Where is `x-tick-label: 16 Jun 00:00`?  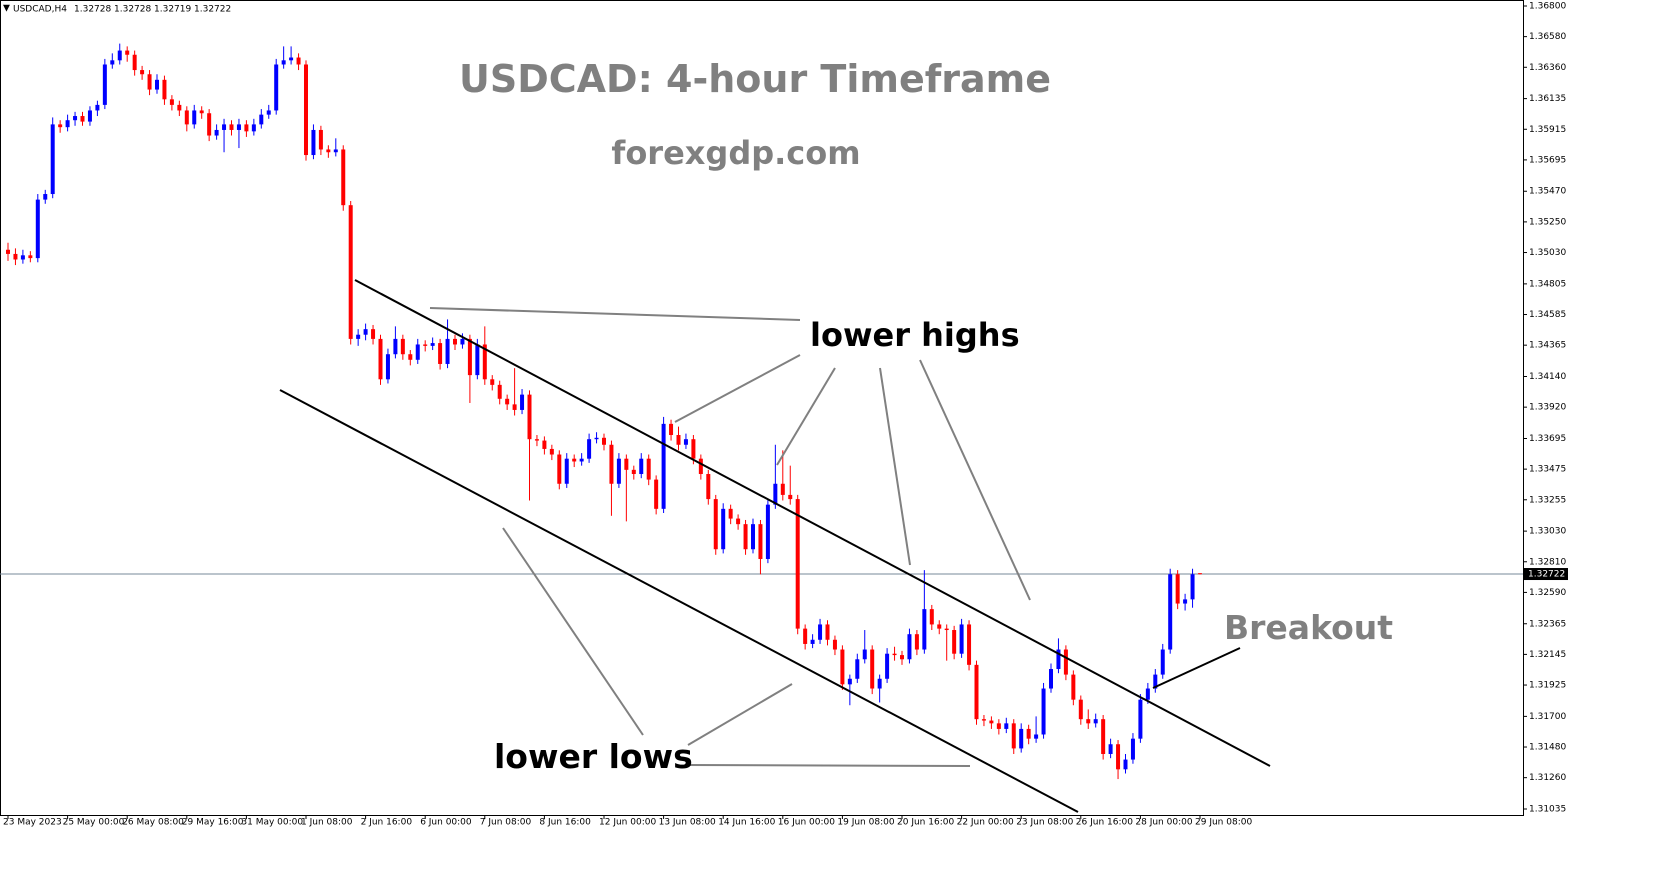 x-tick-label: 16 Jun 00:00 is located at coordinates (806, 823).